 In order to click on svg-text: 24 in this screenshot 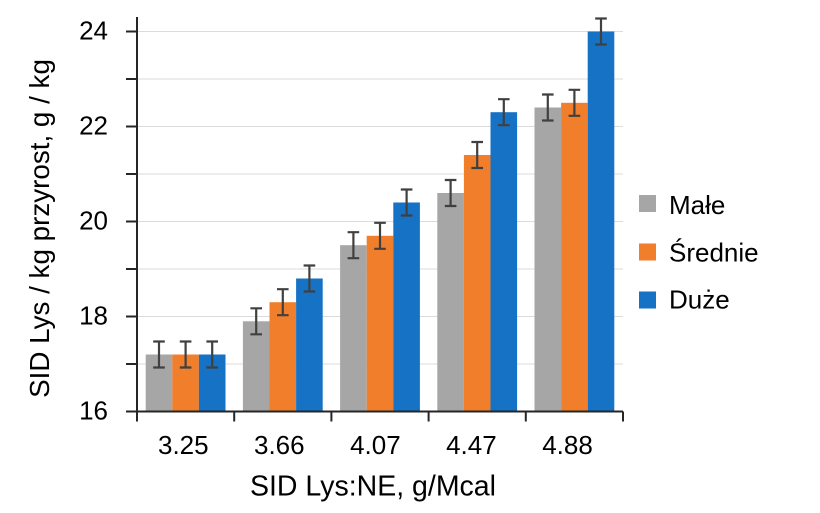, I will do `click(93, 31)`.